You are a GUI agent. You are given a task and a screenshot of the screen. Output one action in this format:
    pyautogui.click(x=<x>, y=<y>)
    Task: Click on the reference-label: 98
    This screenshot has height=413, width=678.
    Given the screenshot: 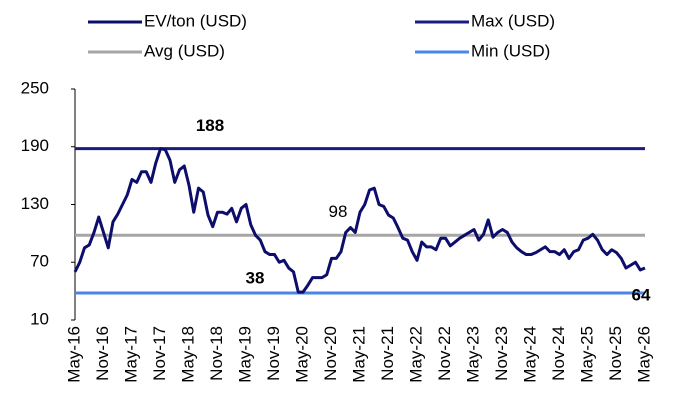 What is the action you would take?
    pyautogui.click(x=338, y=211)
    